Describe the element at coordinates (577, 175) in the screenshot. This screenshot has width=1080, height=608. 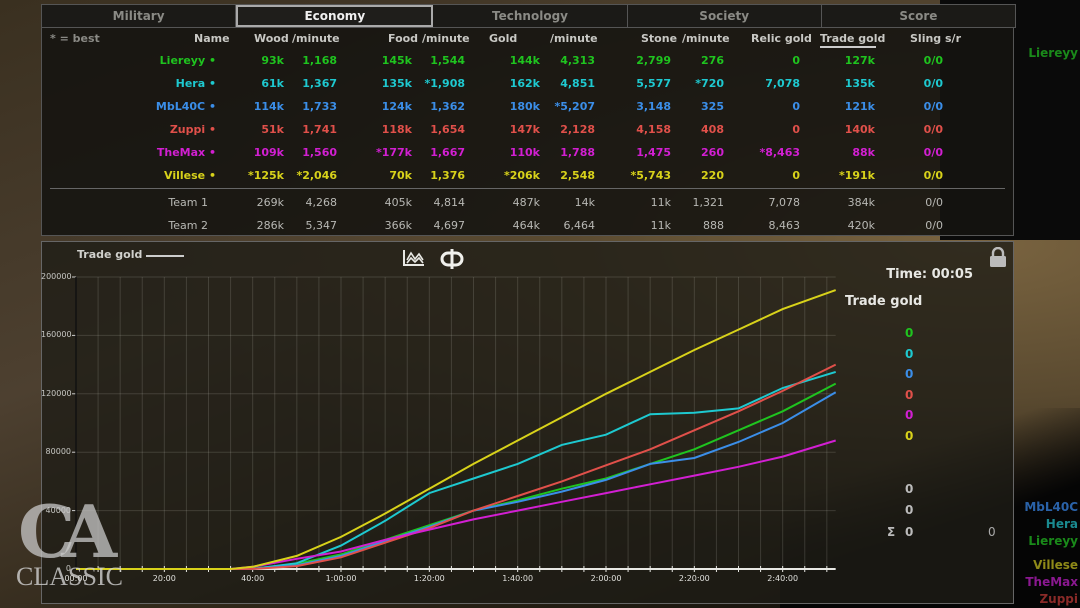
I see `stat-gold-pm: 2,548` at that location.